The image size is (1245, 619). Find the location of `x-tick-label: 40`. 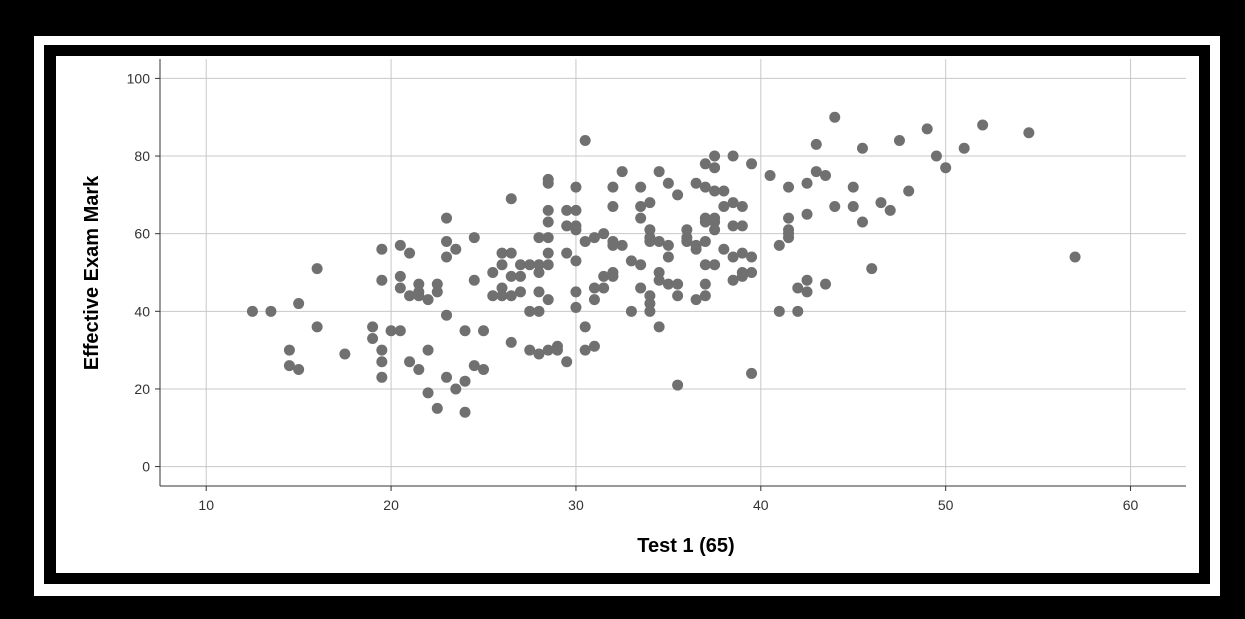

x-tick-label: 40 is located at coordinates (761, 505).